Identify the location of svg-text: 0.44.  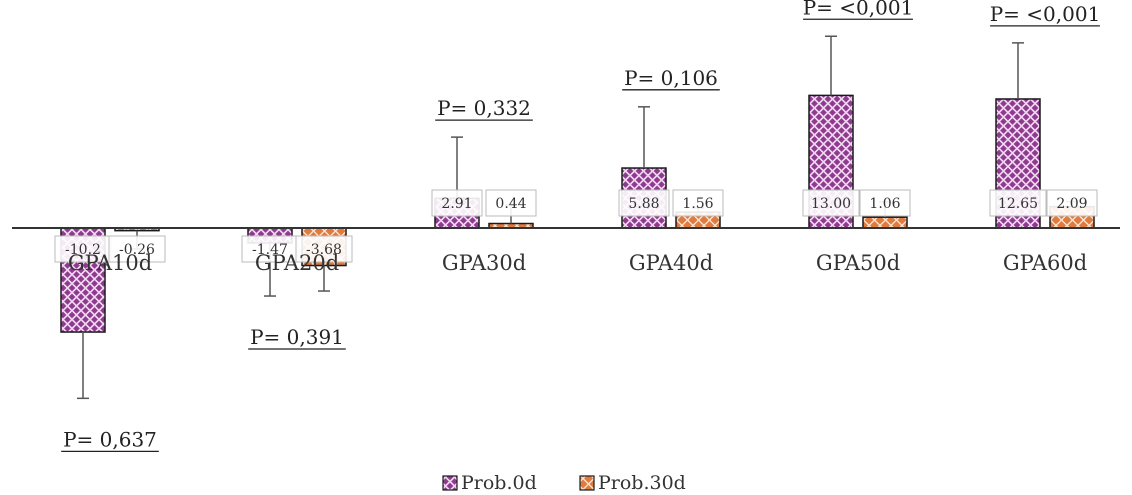
(510, 204).